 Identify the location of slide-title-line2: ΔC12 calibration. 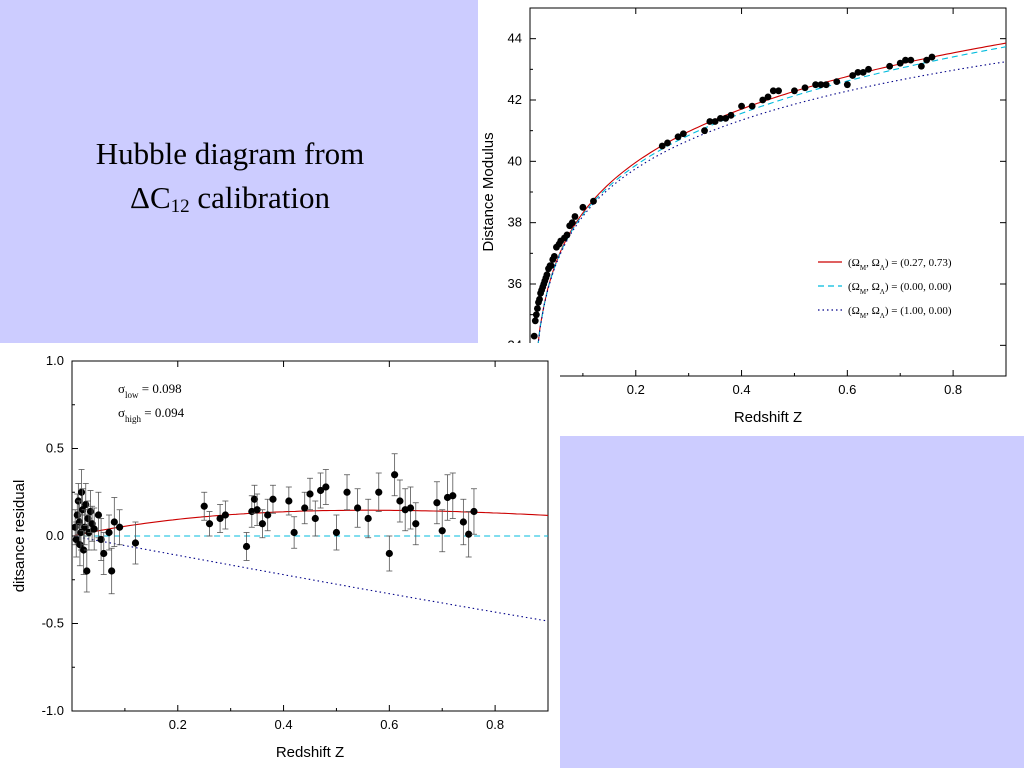
(230, 198).